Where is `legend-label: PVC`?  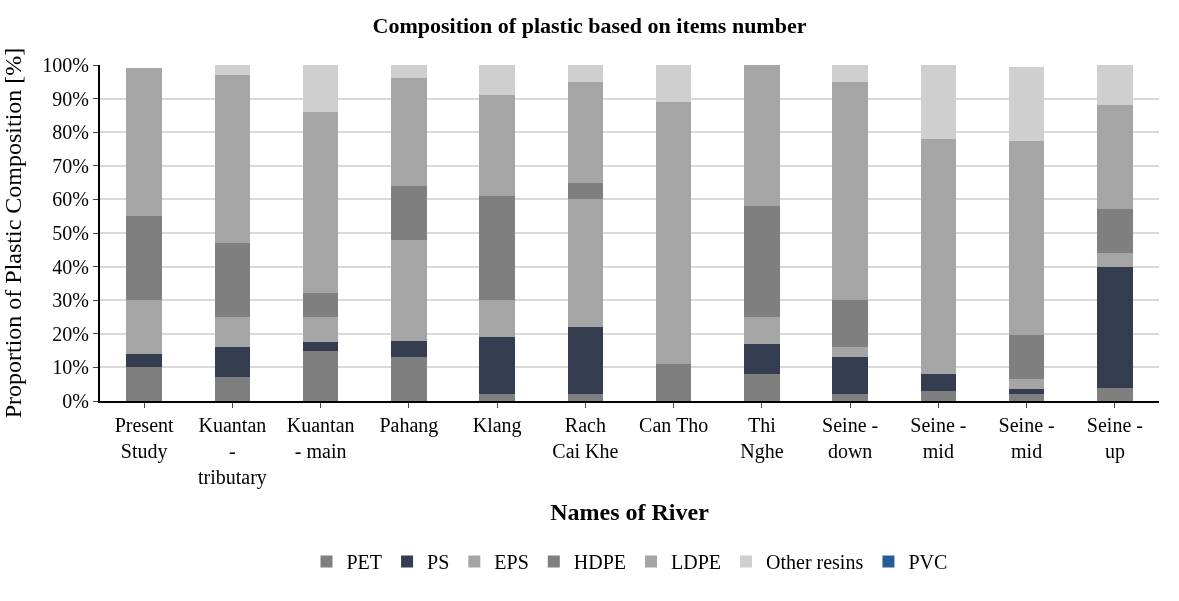
legend-label: PVC is located at coordinates (928, 562).